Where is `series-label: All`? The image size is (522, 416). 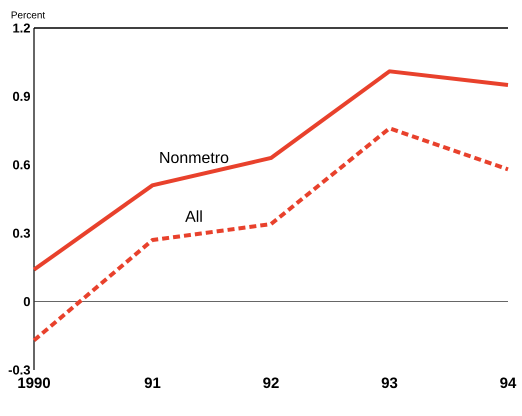
series-label: All is located at coordinates (193, 216).